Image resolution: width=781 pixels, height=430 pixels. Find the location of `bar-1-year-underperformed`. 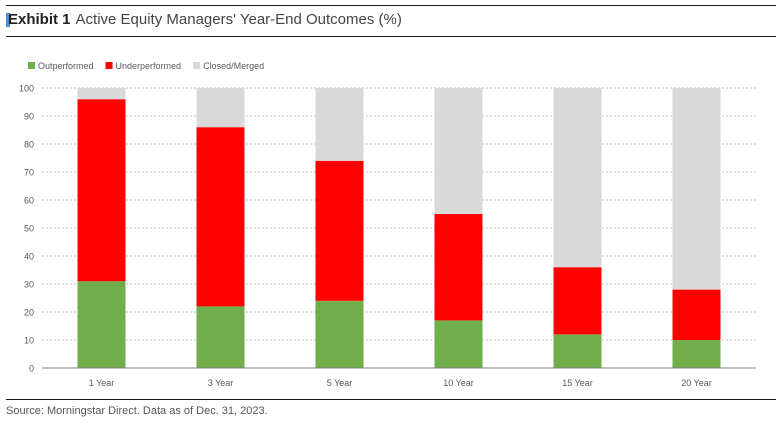

bar-1-year-underperformed is located at coordinates (101, 190).